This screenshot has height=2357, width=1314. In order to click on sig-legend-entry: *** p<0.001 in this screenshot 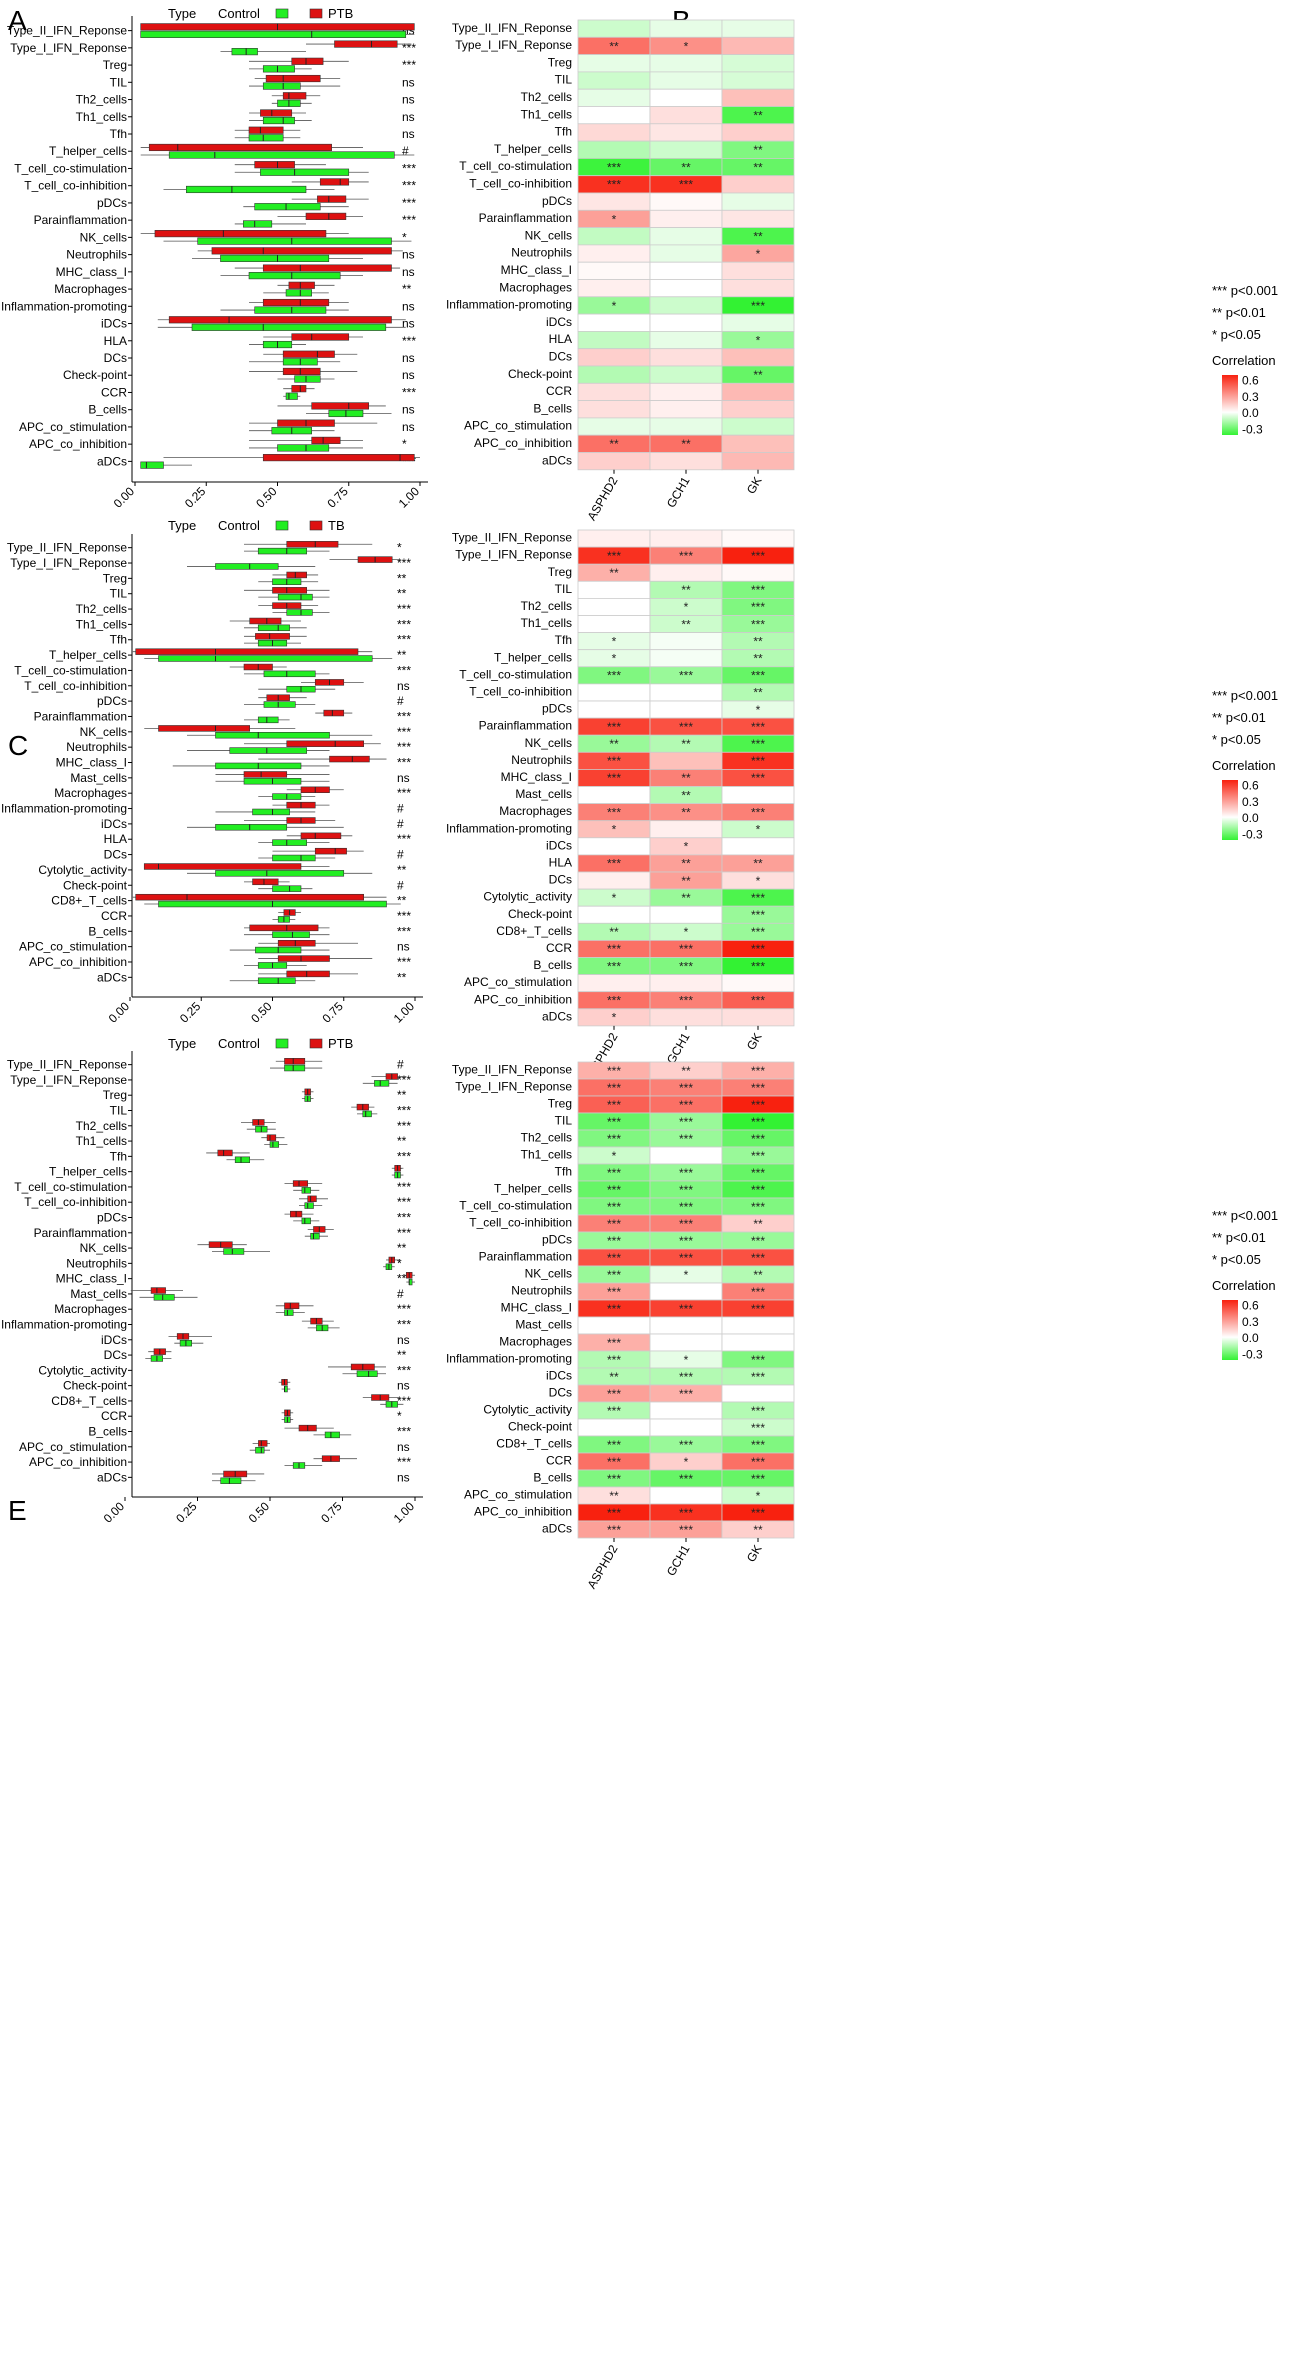, I will do `click(1245, 695)`.